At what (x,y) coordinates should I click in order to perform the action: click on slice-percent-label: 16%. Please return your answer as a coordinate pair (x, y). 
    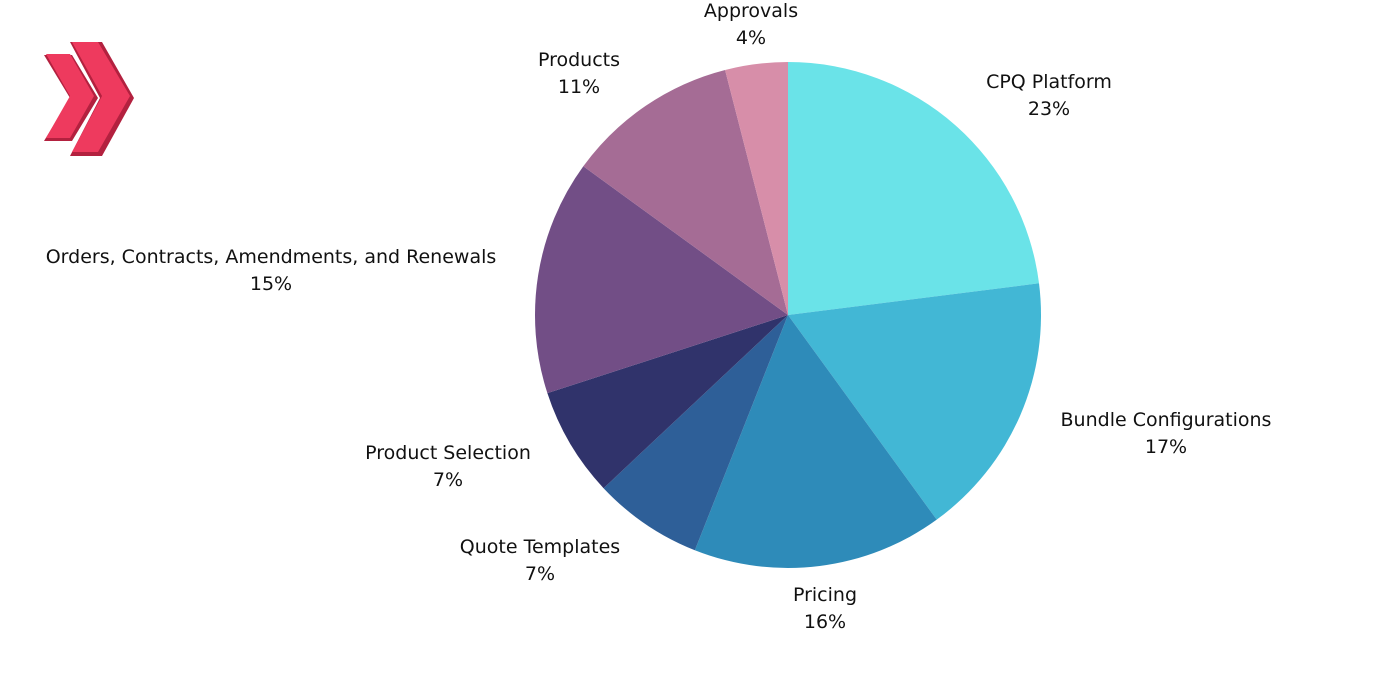
    Looking at the image, I should click on (825, 622).